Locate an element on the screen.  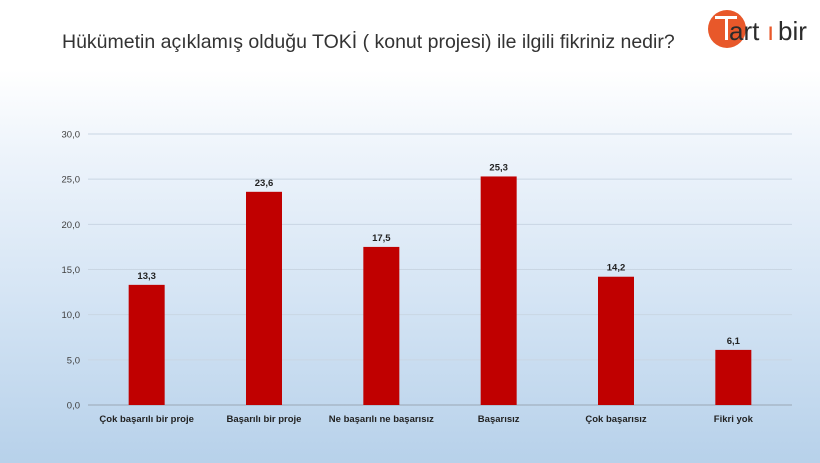
x-category-label: Çok başarılı bir proje is located at coordinates (146, 419).